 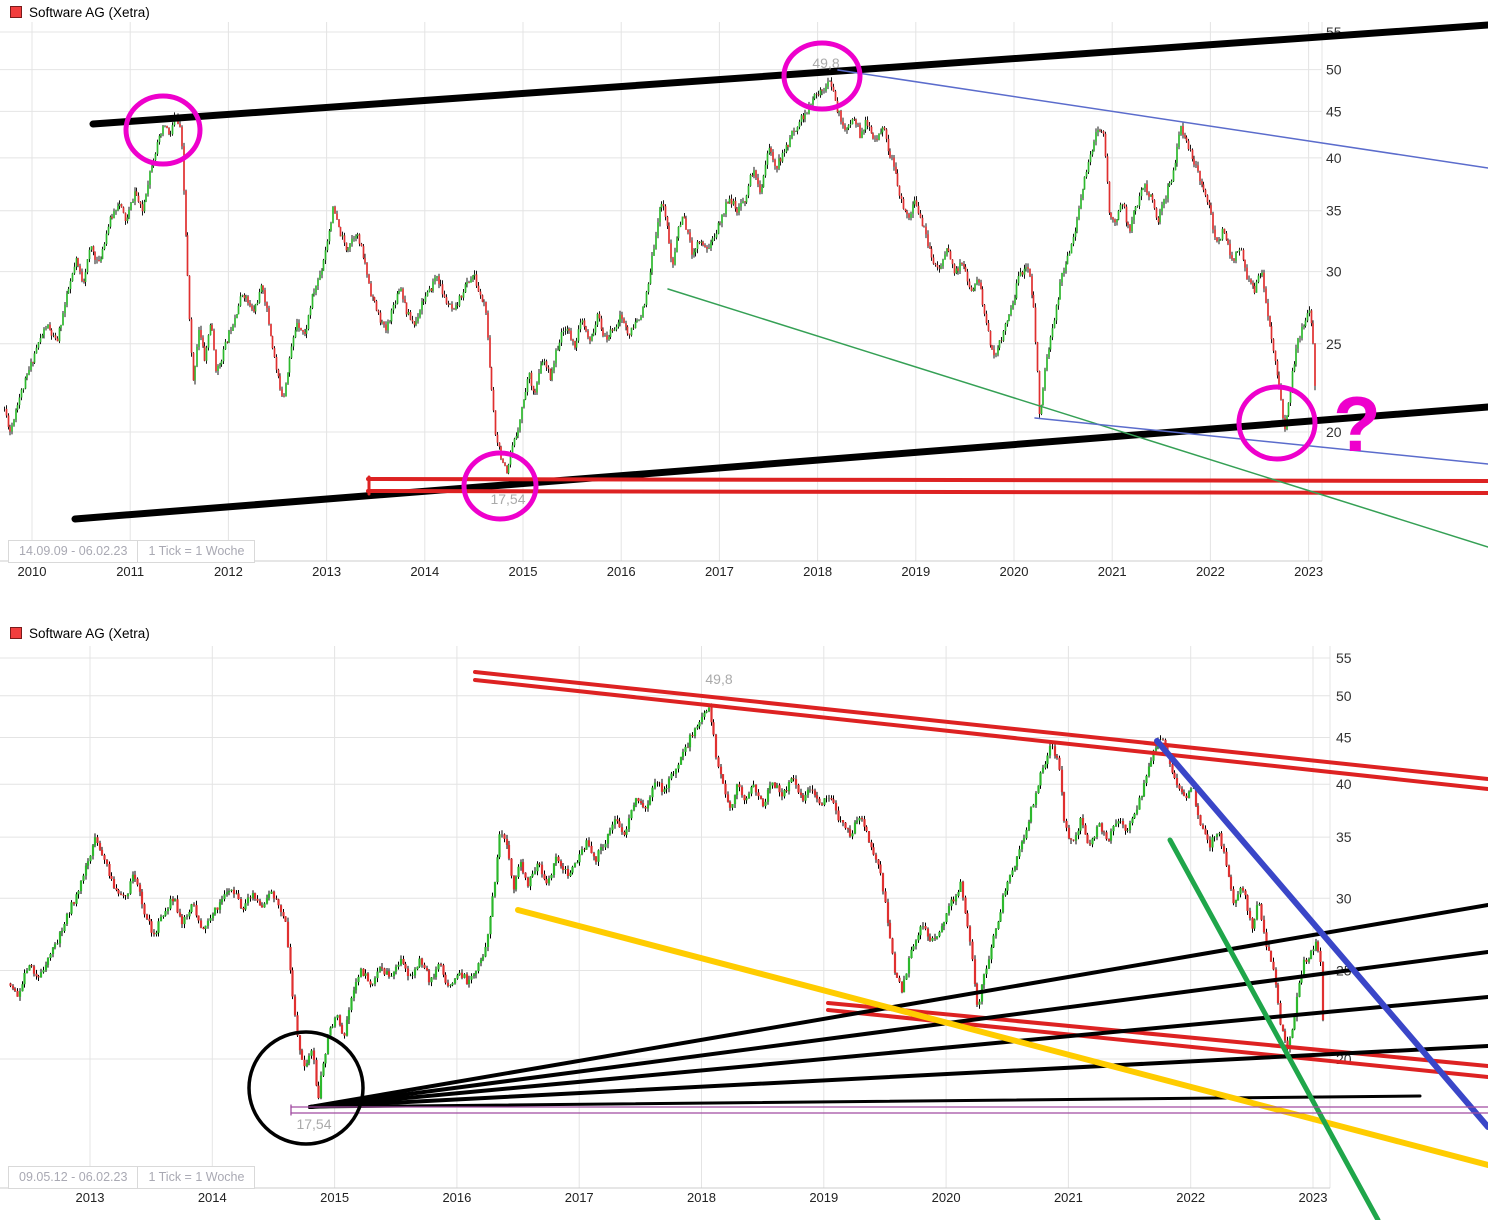 What do you see at coordinates (1357, 424) in the screenshot?
I see `question-mark-annotation: ?` at bounding box center [1357, 424].